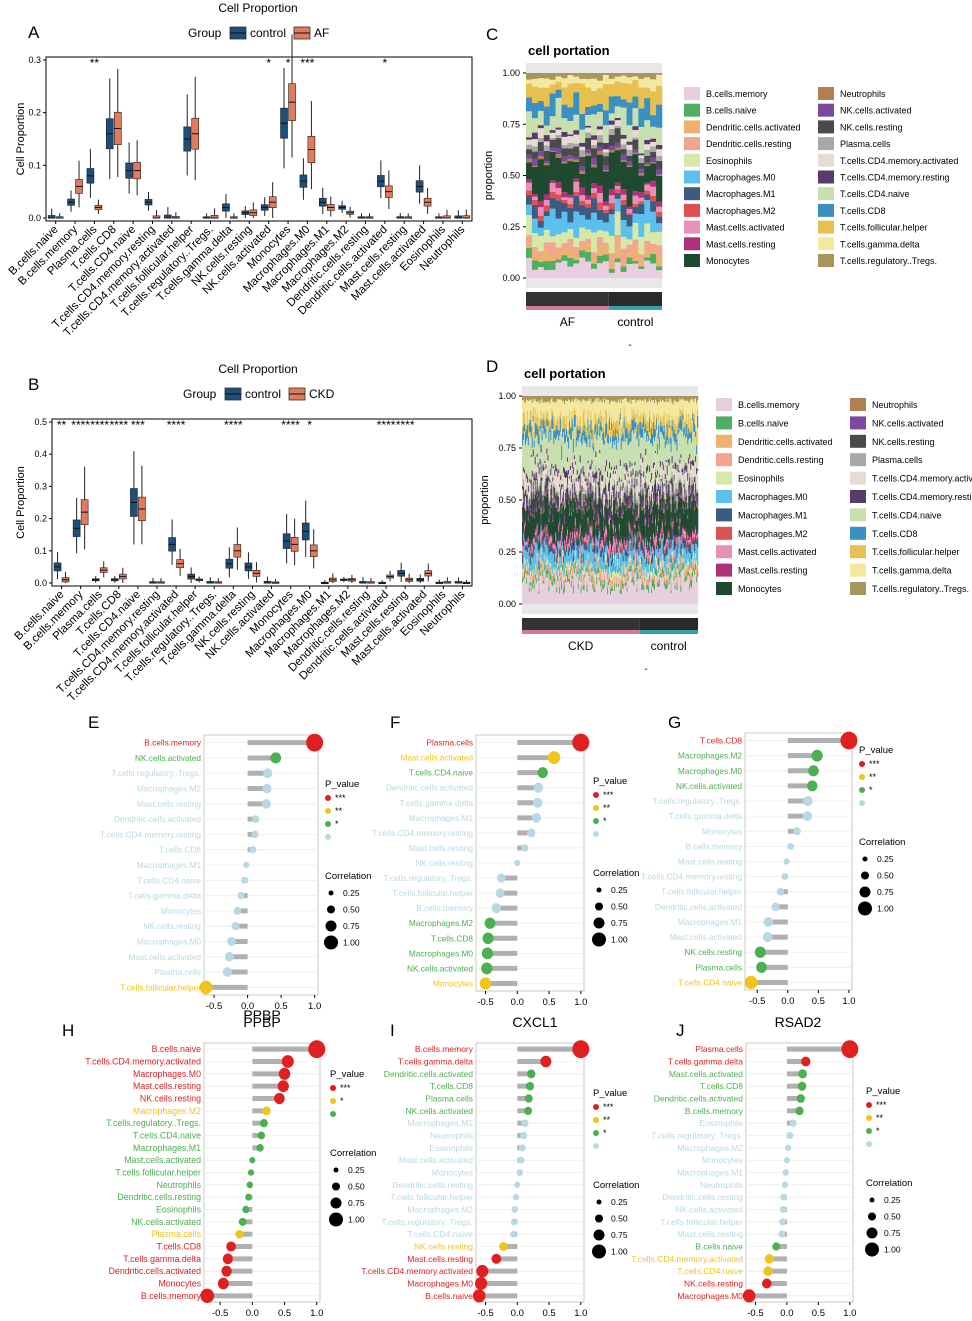 This screenshot has height=1321, width=972. Describe the element at coordinates (875, 194) in the screenshot. I see `legend-label: T.cells.CD4.naive` at that location.